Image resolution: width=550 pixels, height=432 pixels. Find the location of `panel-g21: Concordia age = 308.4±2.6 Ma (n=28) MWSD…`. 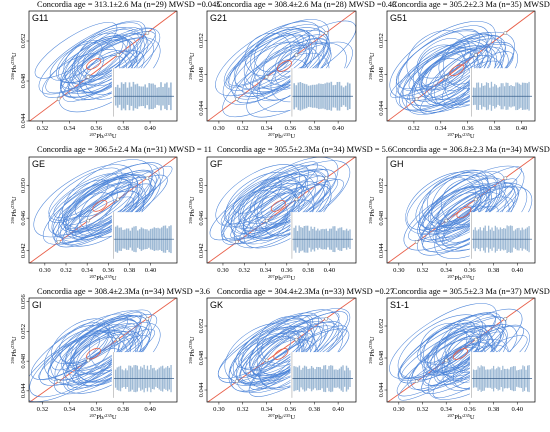

panel-g21: Concordia age = 308.4±2.6 Ma (n=28) MWSD… is located at coordinates (292, 70).